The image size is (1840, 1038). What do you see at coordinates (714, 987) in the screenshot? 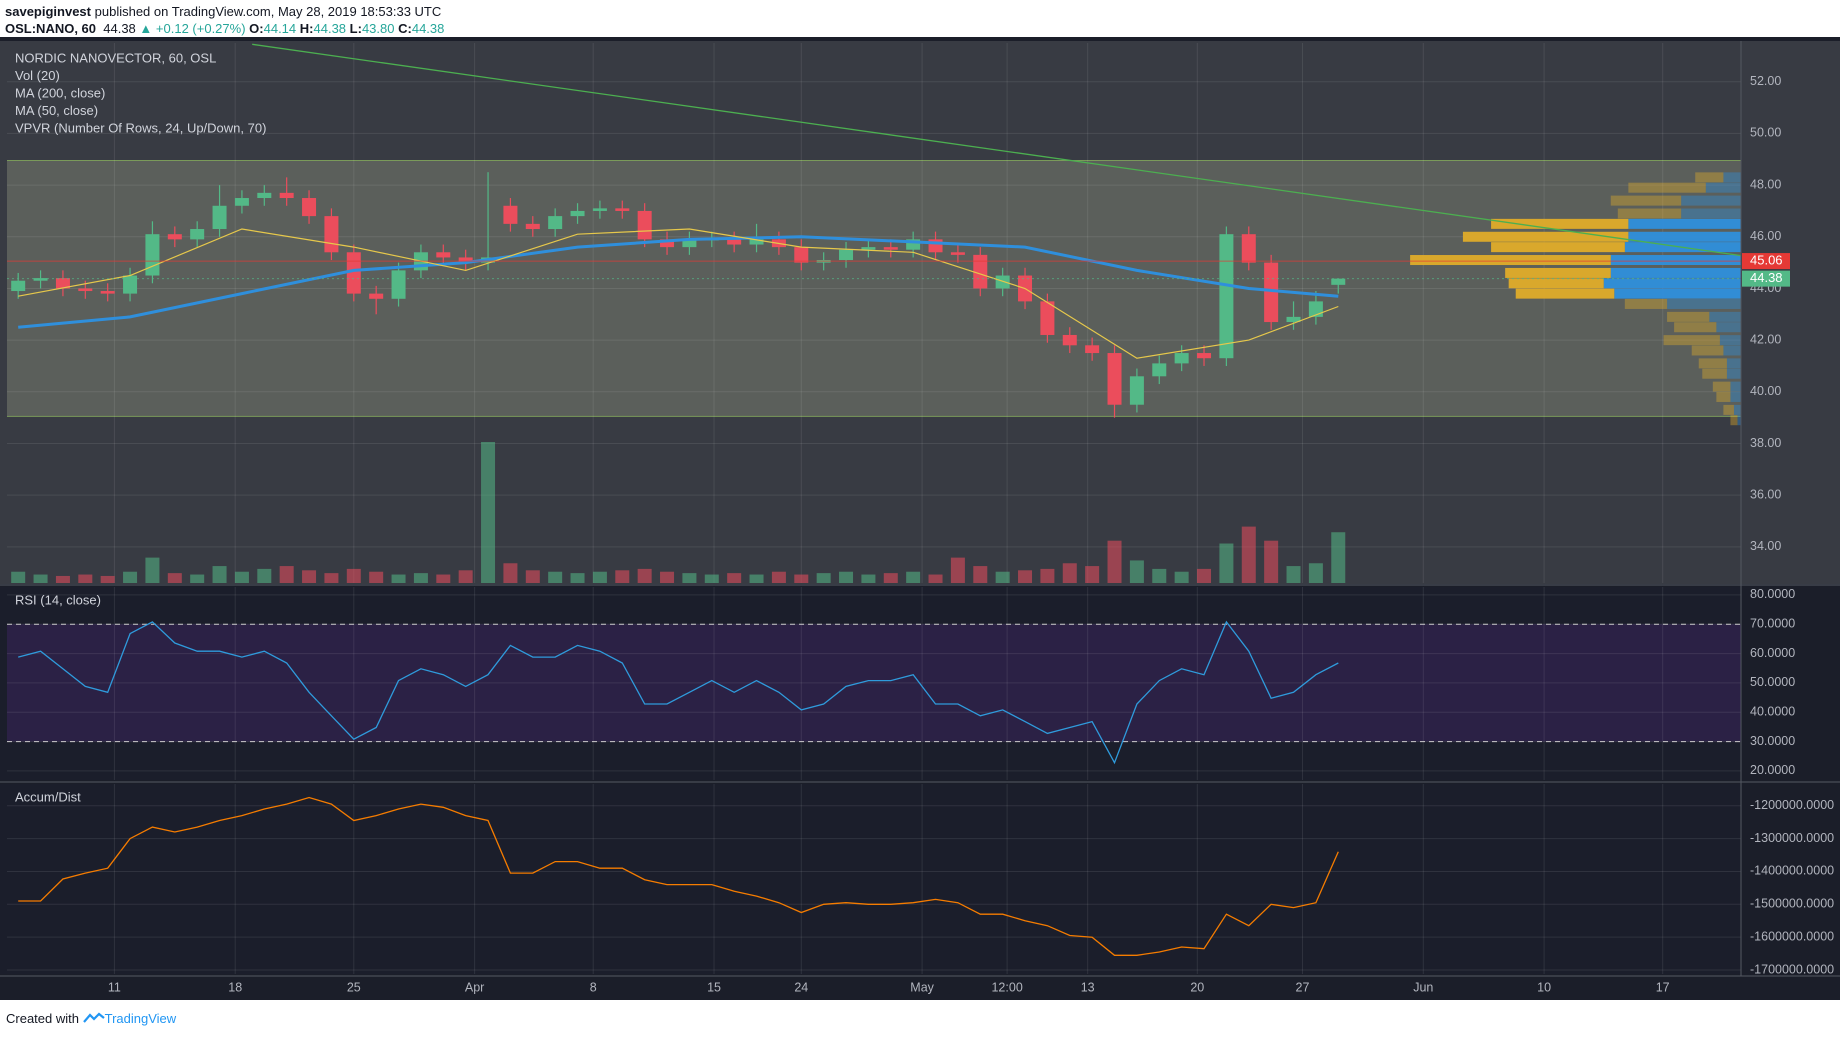
I see `x-tick-label: 15` at bounding box center [714, 987].